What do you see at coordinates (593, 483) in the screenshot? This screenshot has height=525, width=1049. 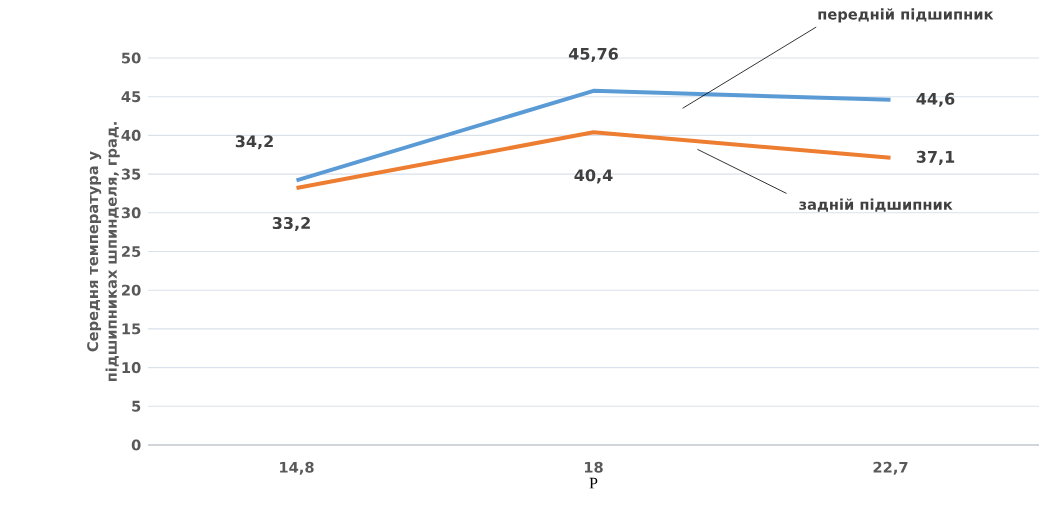 I see `x-axis-title: P` at bounding box center [593, 483].